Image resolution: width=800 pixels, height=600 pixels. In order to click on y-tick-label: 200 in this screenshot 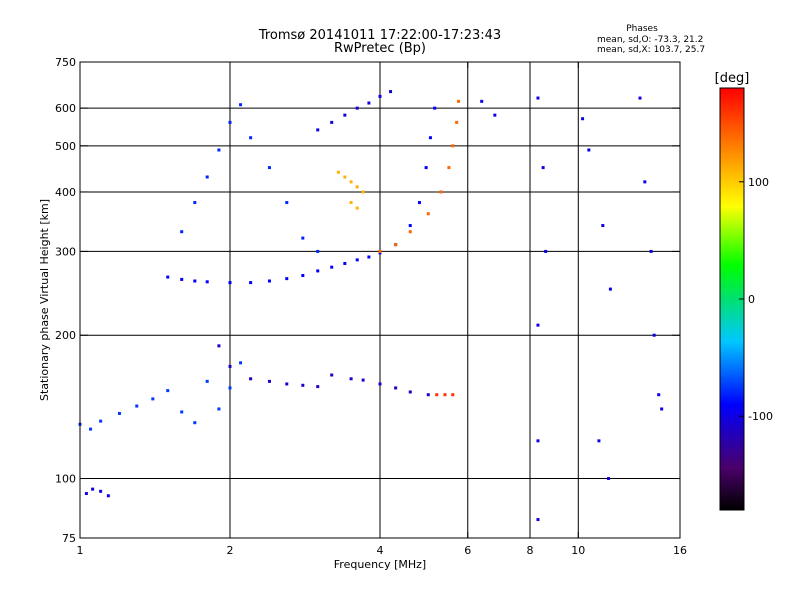, I will do `click(65, 335)`.